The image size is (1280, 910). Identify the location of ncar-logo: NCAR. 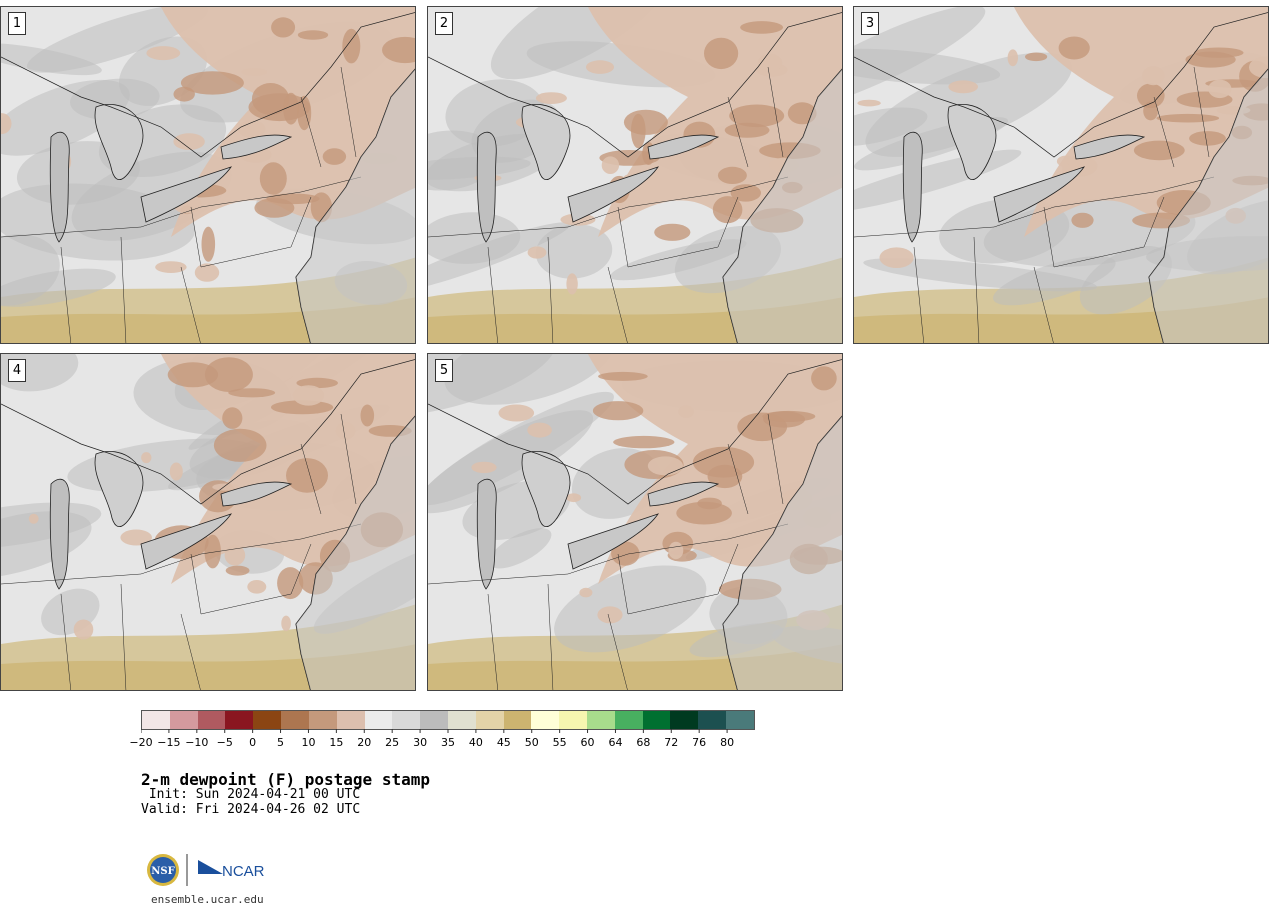
(231, 870).